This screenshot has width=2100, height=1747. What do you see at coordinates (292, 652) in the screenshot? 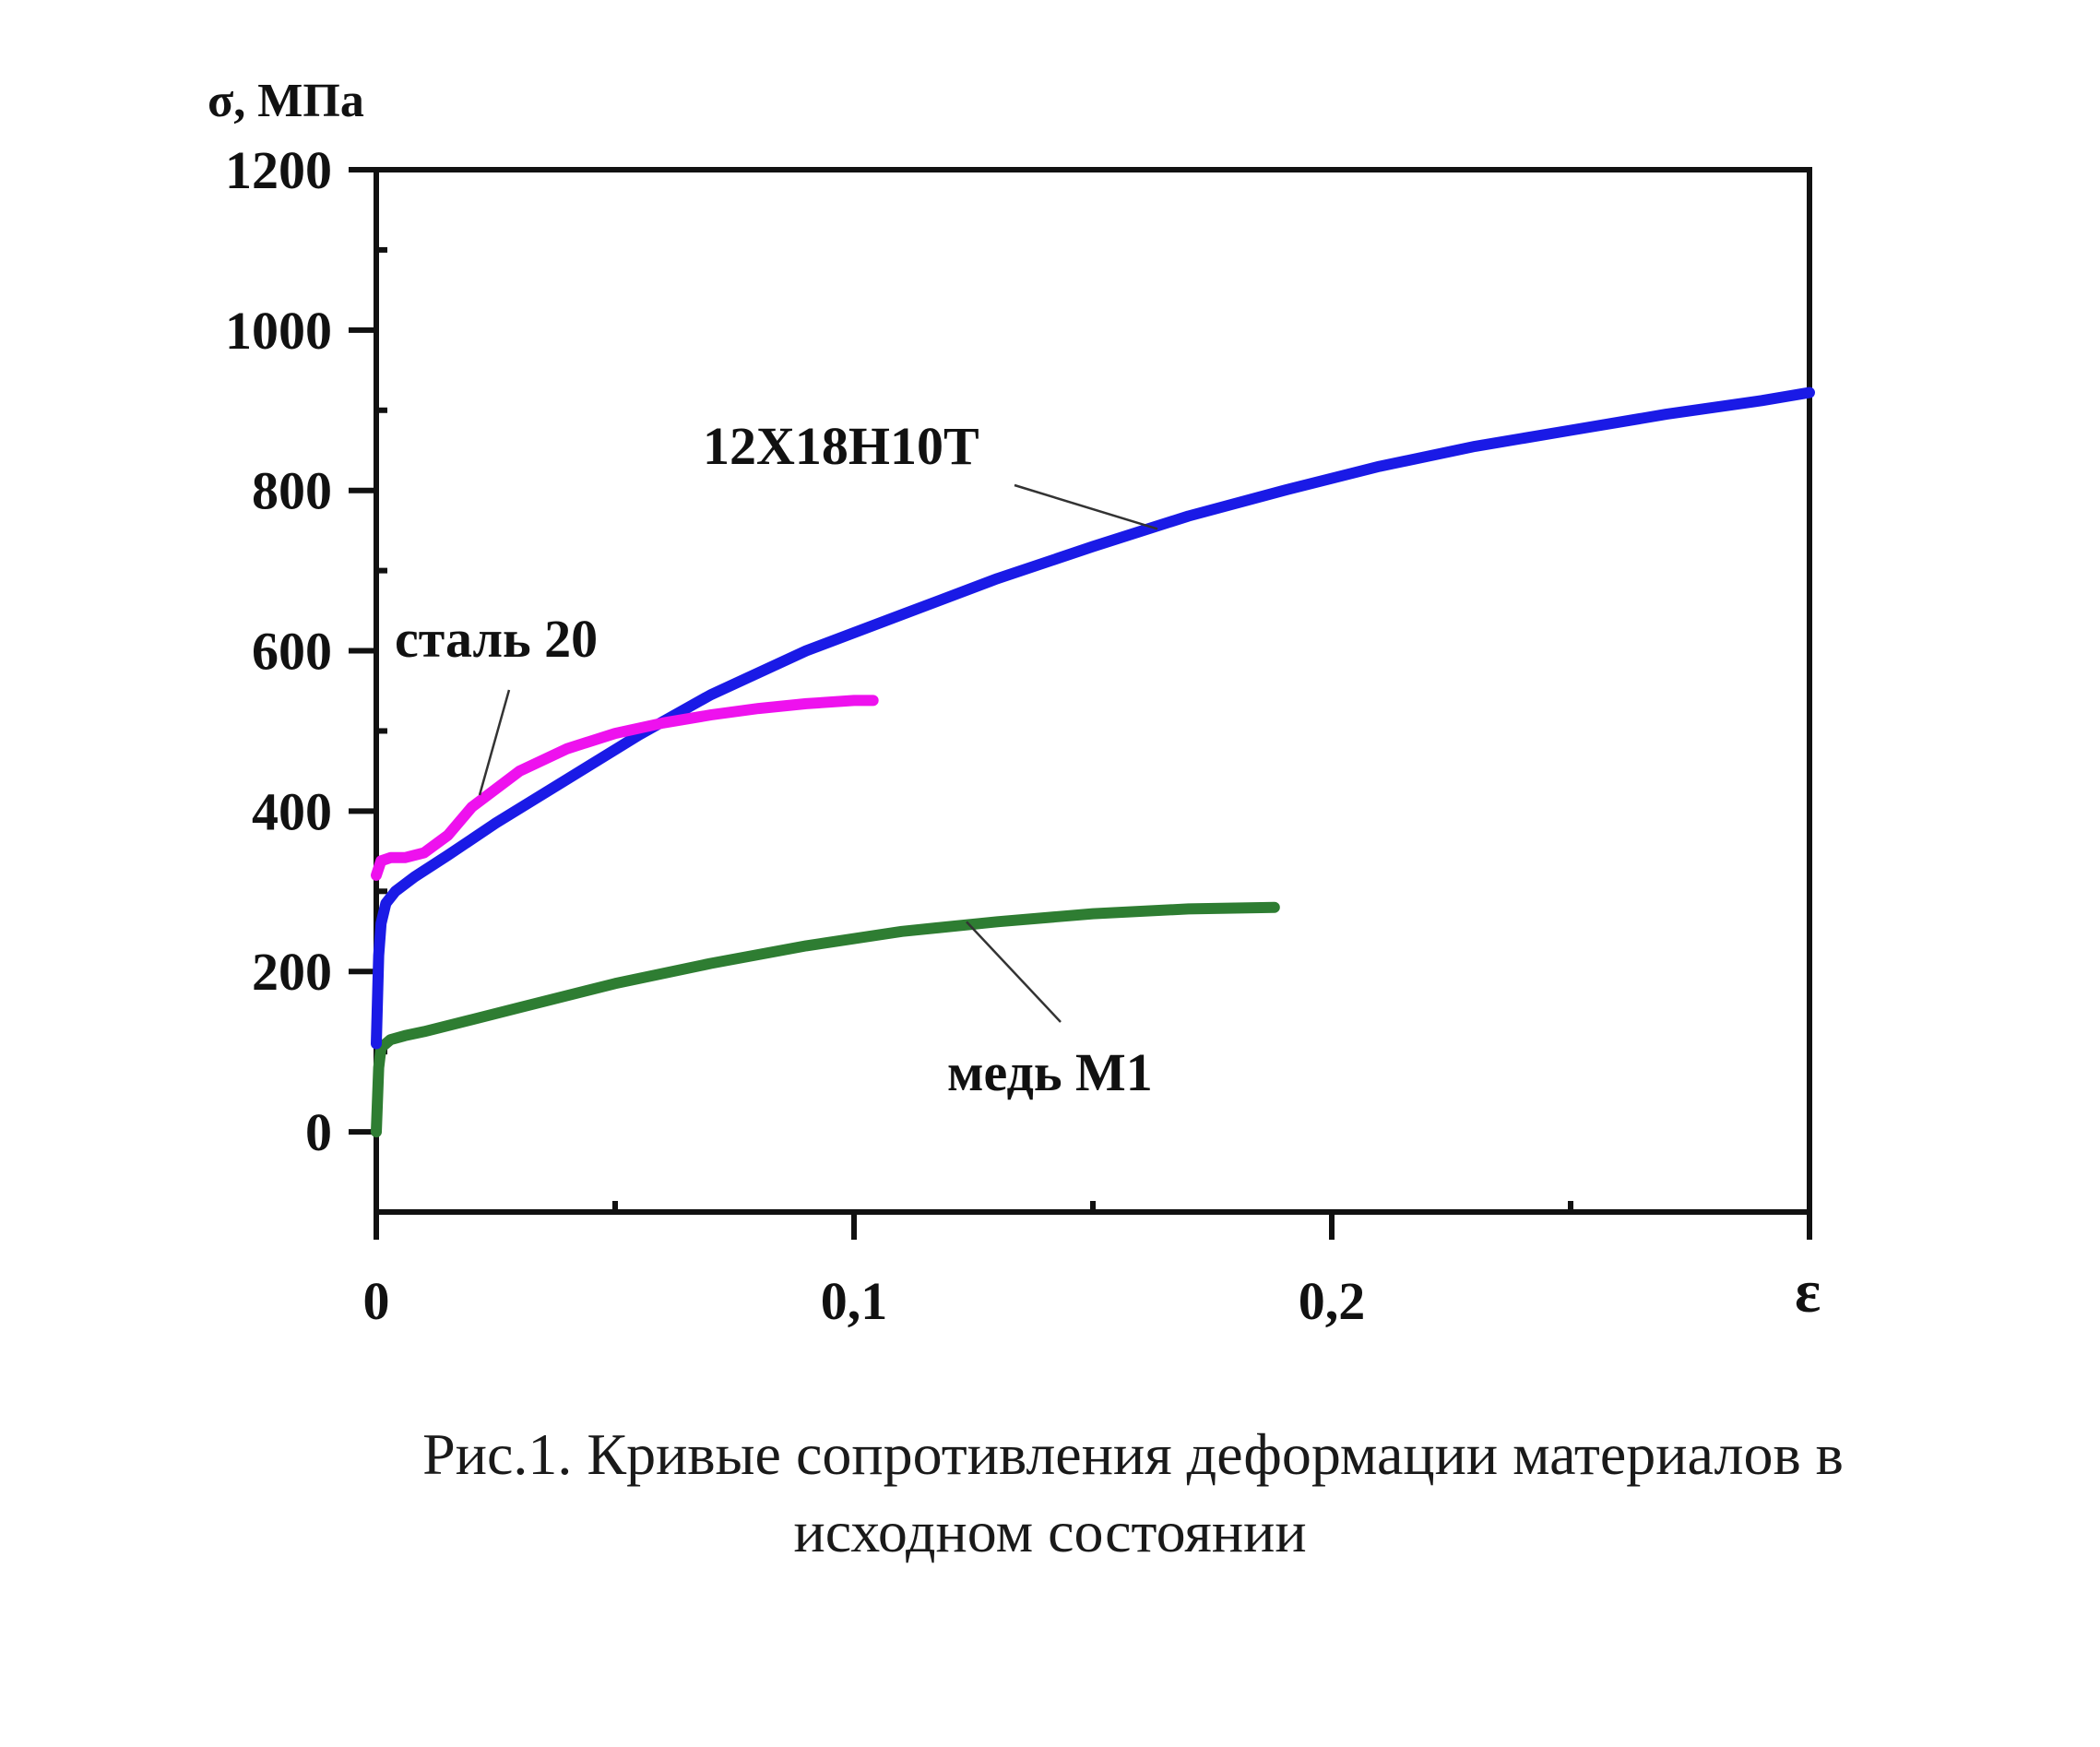
I see `y-tick-label: 600` at bounding box center [292, 652].